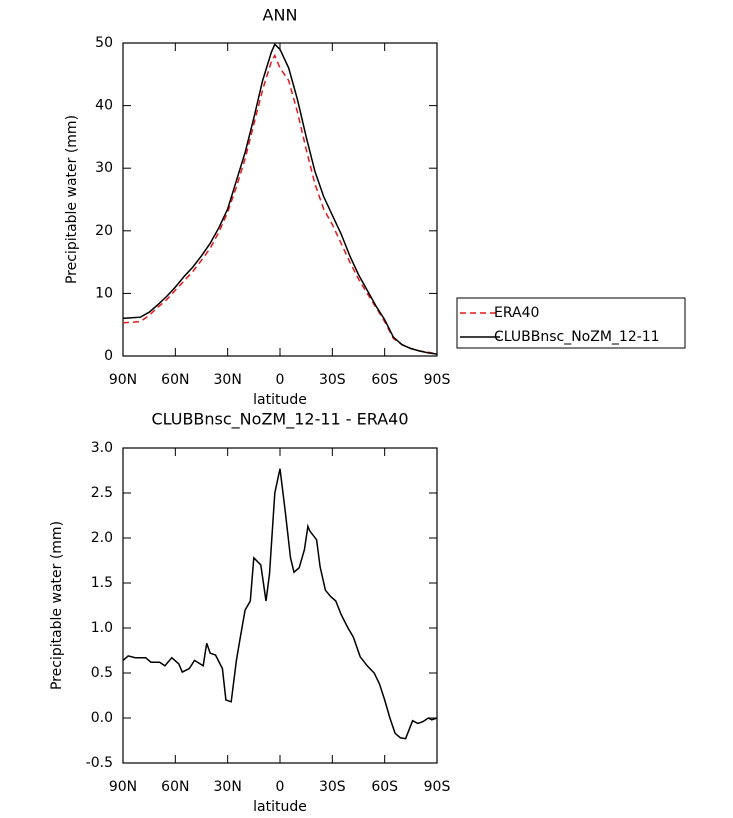  Describe the element at coordinates (577, 337) in the screenshot. I see `legend-label: CLUBBnsc_NoZM_12-11` at that location.